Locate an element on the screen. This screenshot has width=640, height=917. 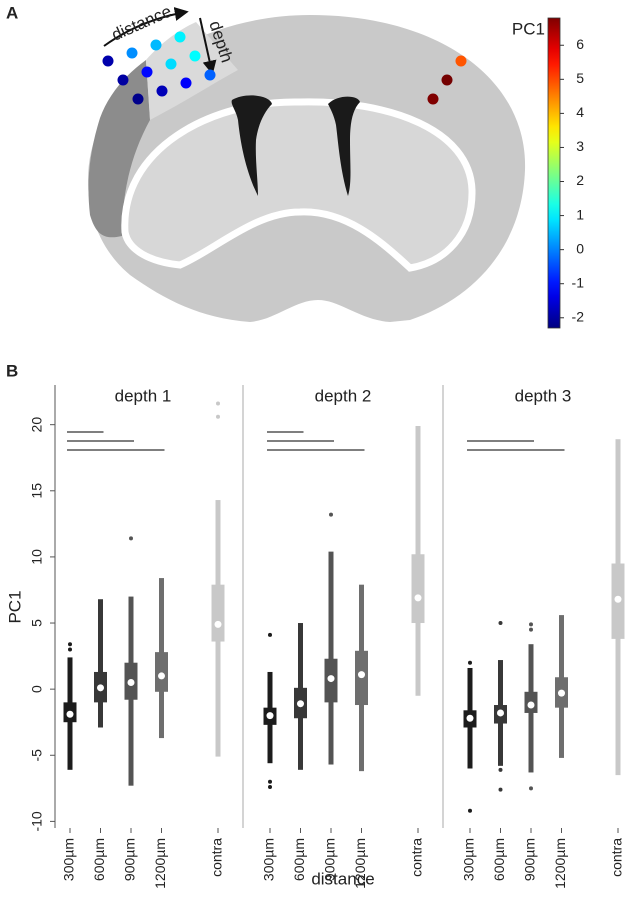
colorbar-tick-label: 4 is located at coordinates (580, 112).